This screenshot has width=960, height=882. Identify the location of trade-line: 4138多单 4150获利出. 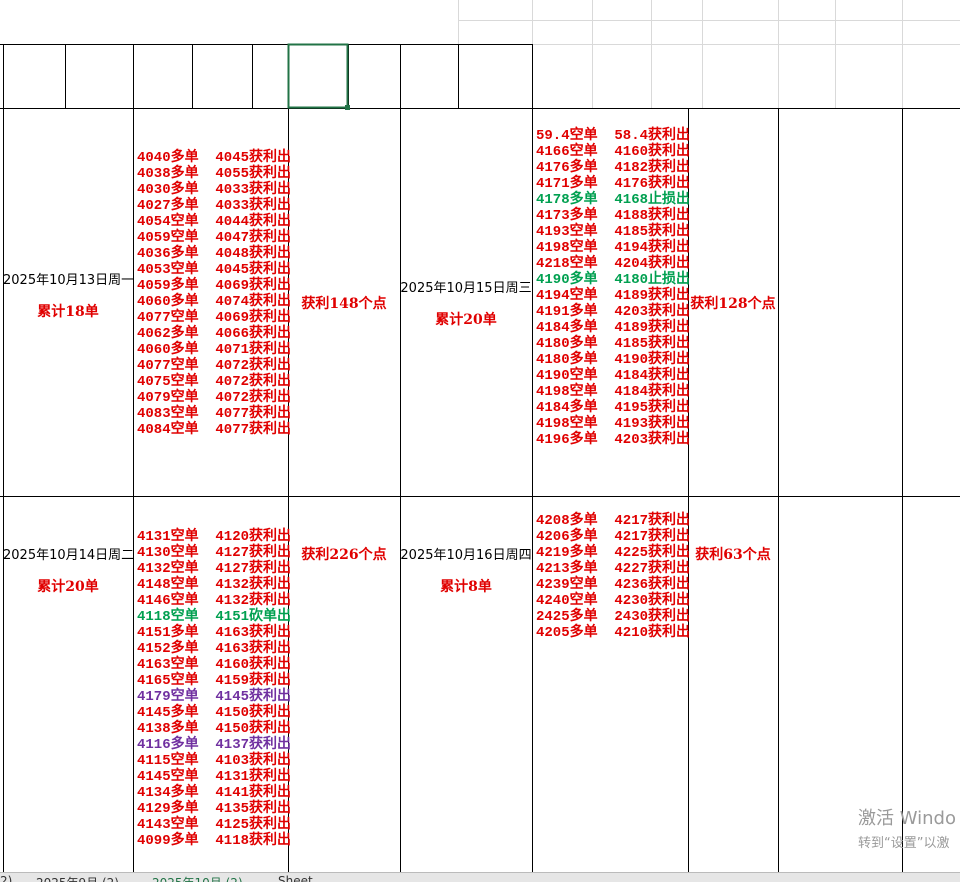
(214, 729).